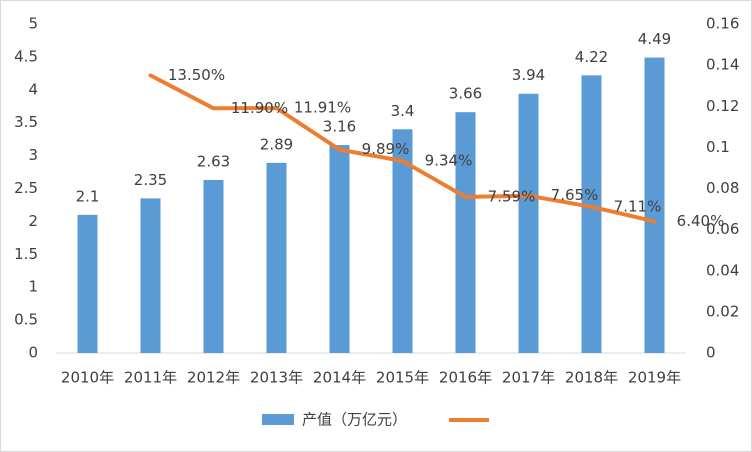 The width and height of the screenshot is (752, 452). I want to click on line-value-label: 7.65%, so click(575, 195).